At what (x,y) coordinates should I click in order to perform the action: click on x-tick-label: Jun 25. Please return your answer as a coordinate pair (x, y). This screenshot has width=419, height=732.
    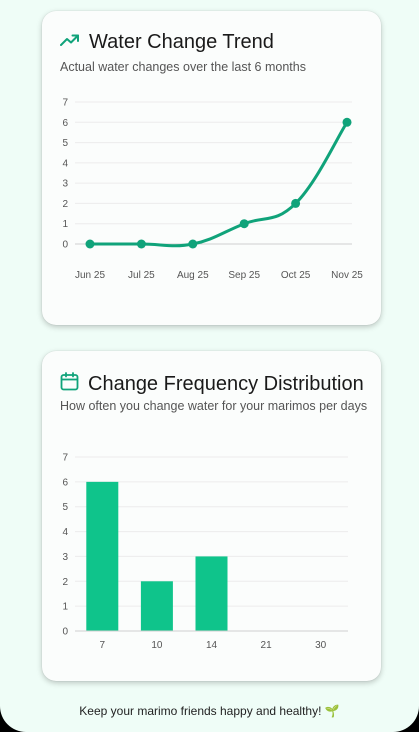
    Looking at the image, I should click on (90, 275).